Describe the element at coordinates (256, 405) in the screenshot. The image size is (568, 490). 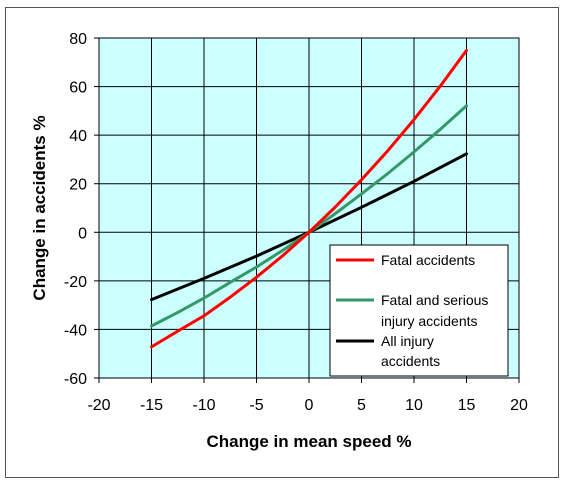
I see `x-tick-label: -5` at that location.